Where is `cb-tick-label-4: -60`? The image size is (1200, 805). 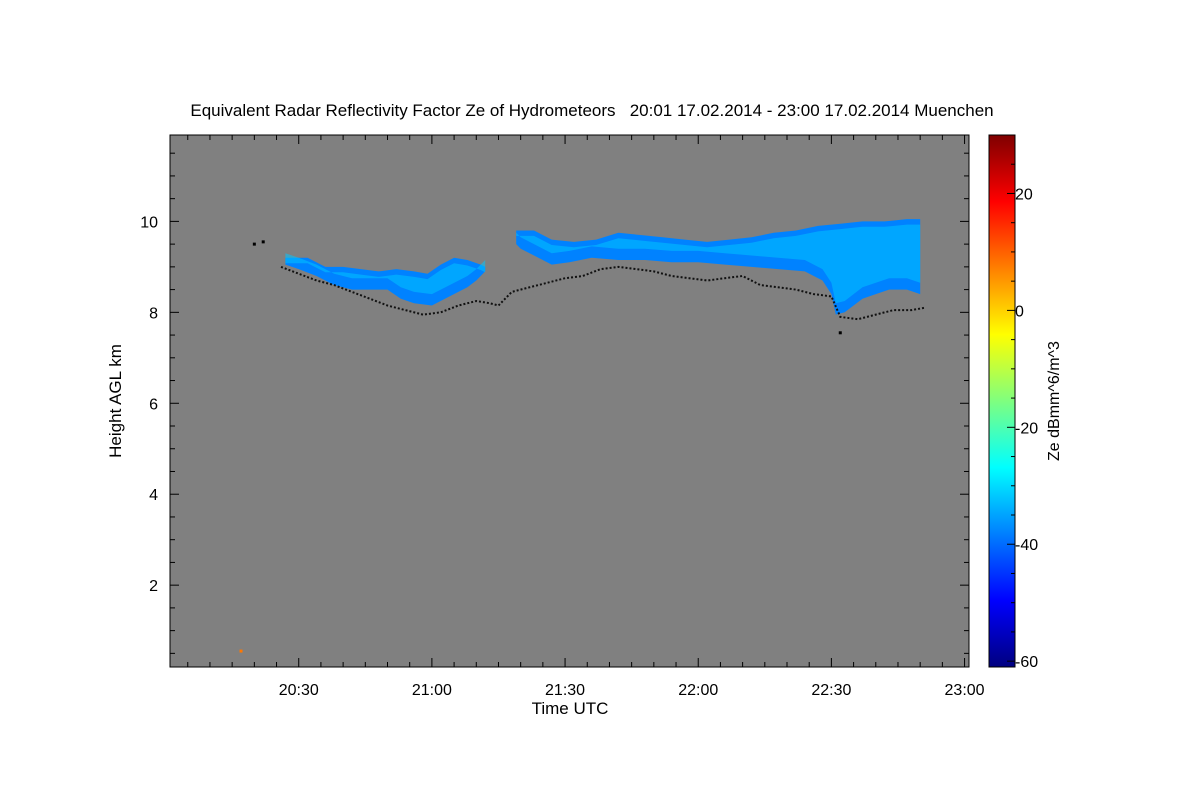 cb-tick-label-4: -60 is located at coordinates (1026, 662).